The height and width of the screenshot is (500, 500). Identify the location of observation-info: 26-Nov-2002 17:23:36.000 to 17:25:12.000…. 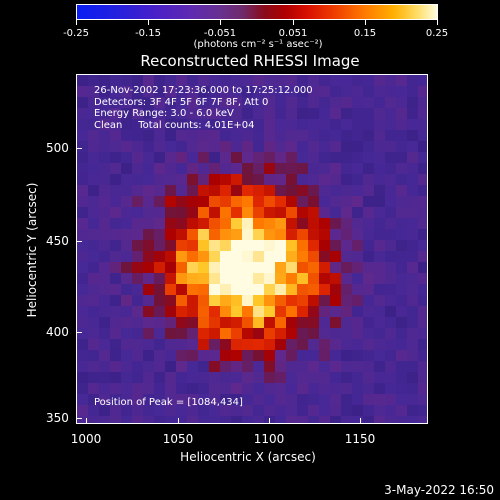
(203, 108).